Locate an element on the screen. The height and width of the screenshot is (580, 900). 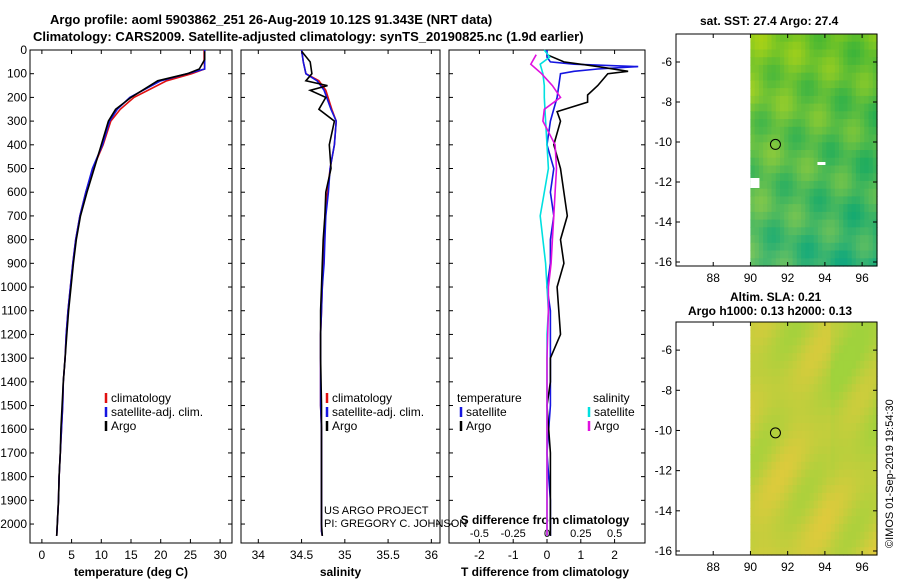
sst-map-frame is located at coordinates (776, 150).